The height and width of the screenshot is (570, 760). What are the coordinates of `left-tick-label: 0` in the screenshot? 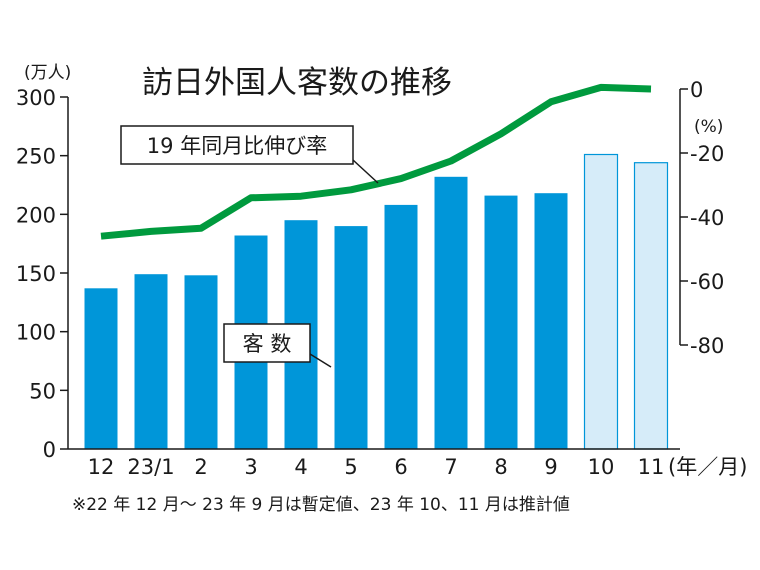 It's located at (49, 450).